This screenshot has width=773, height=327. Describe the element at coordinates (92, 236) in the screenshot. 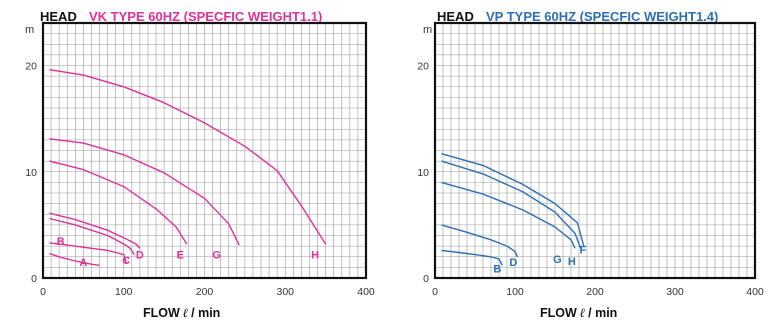

I see `series-curve-C` at that location.